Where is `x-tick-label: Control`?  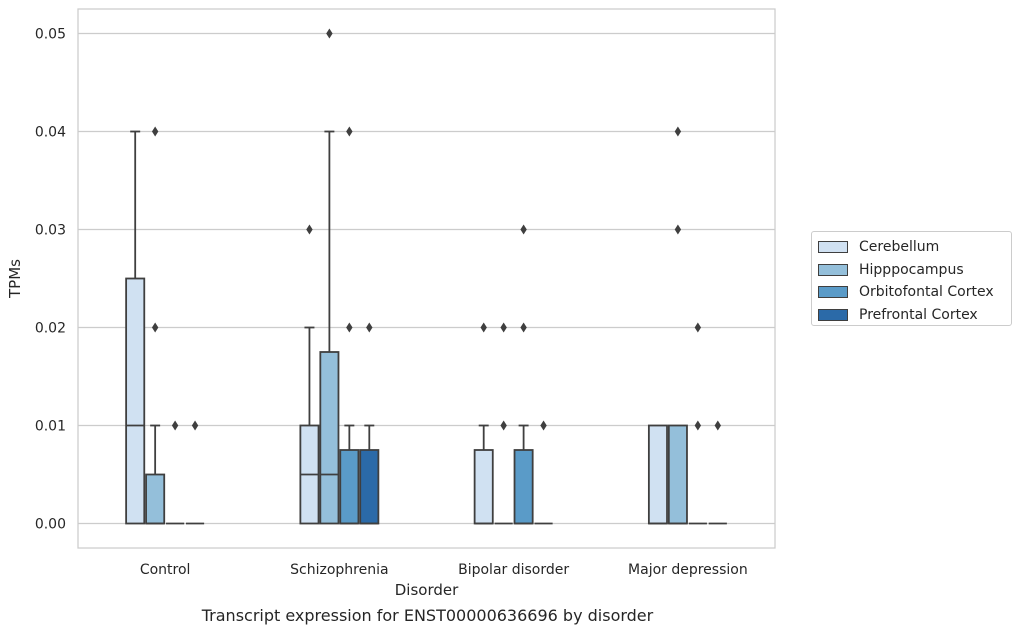
x-tick-label: Control is located at coordinates (165, 570).